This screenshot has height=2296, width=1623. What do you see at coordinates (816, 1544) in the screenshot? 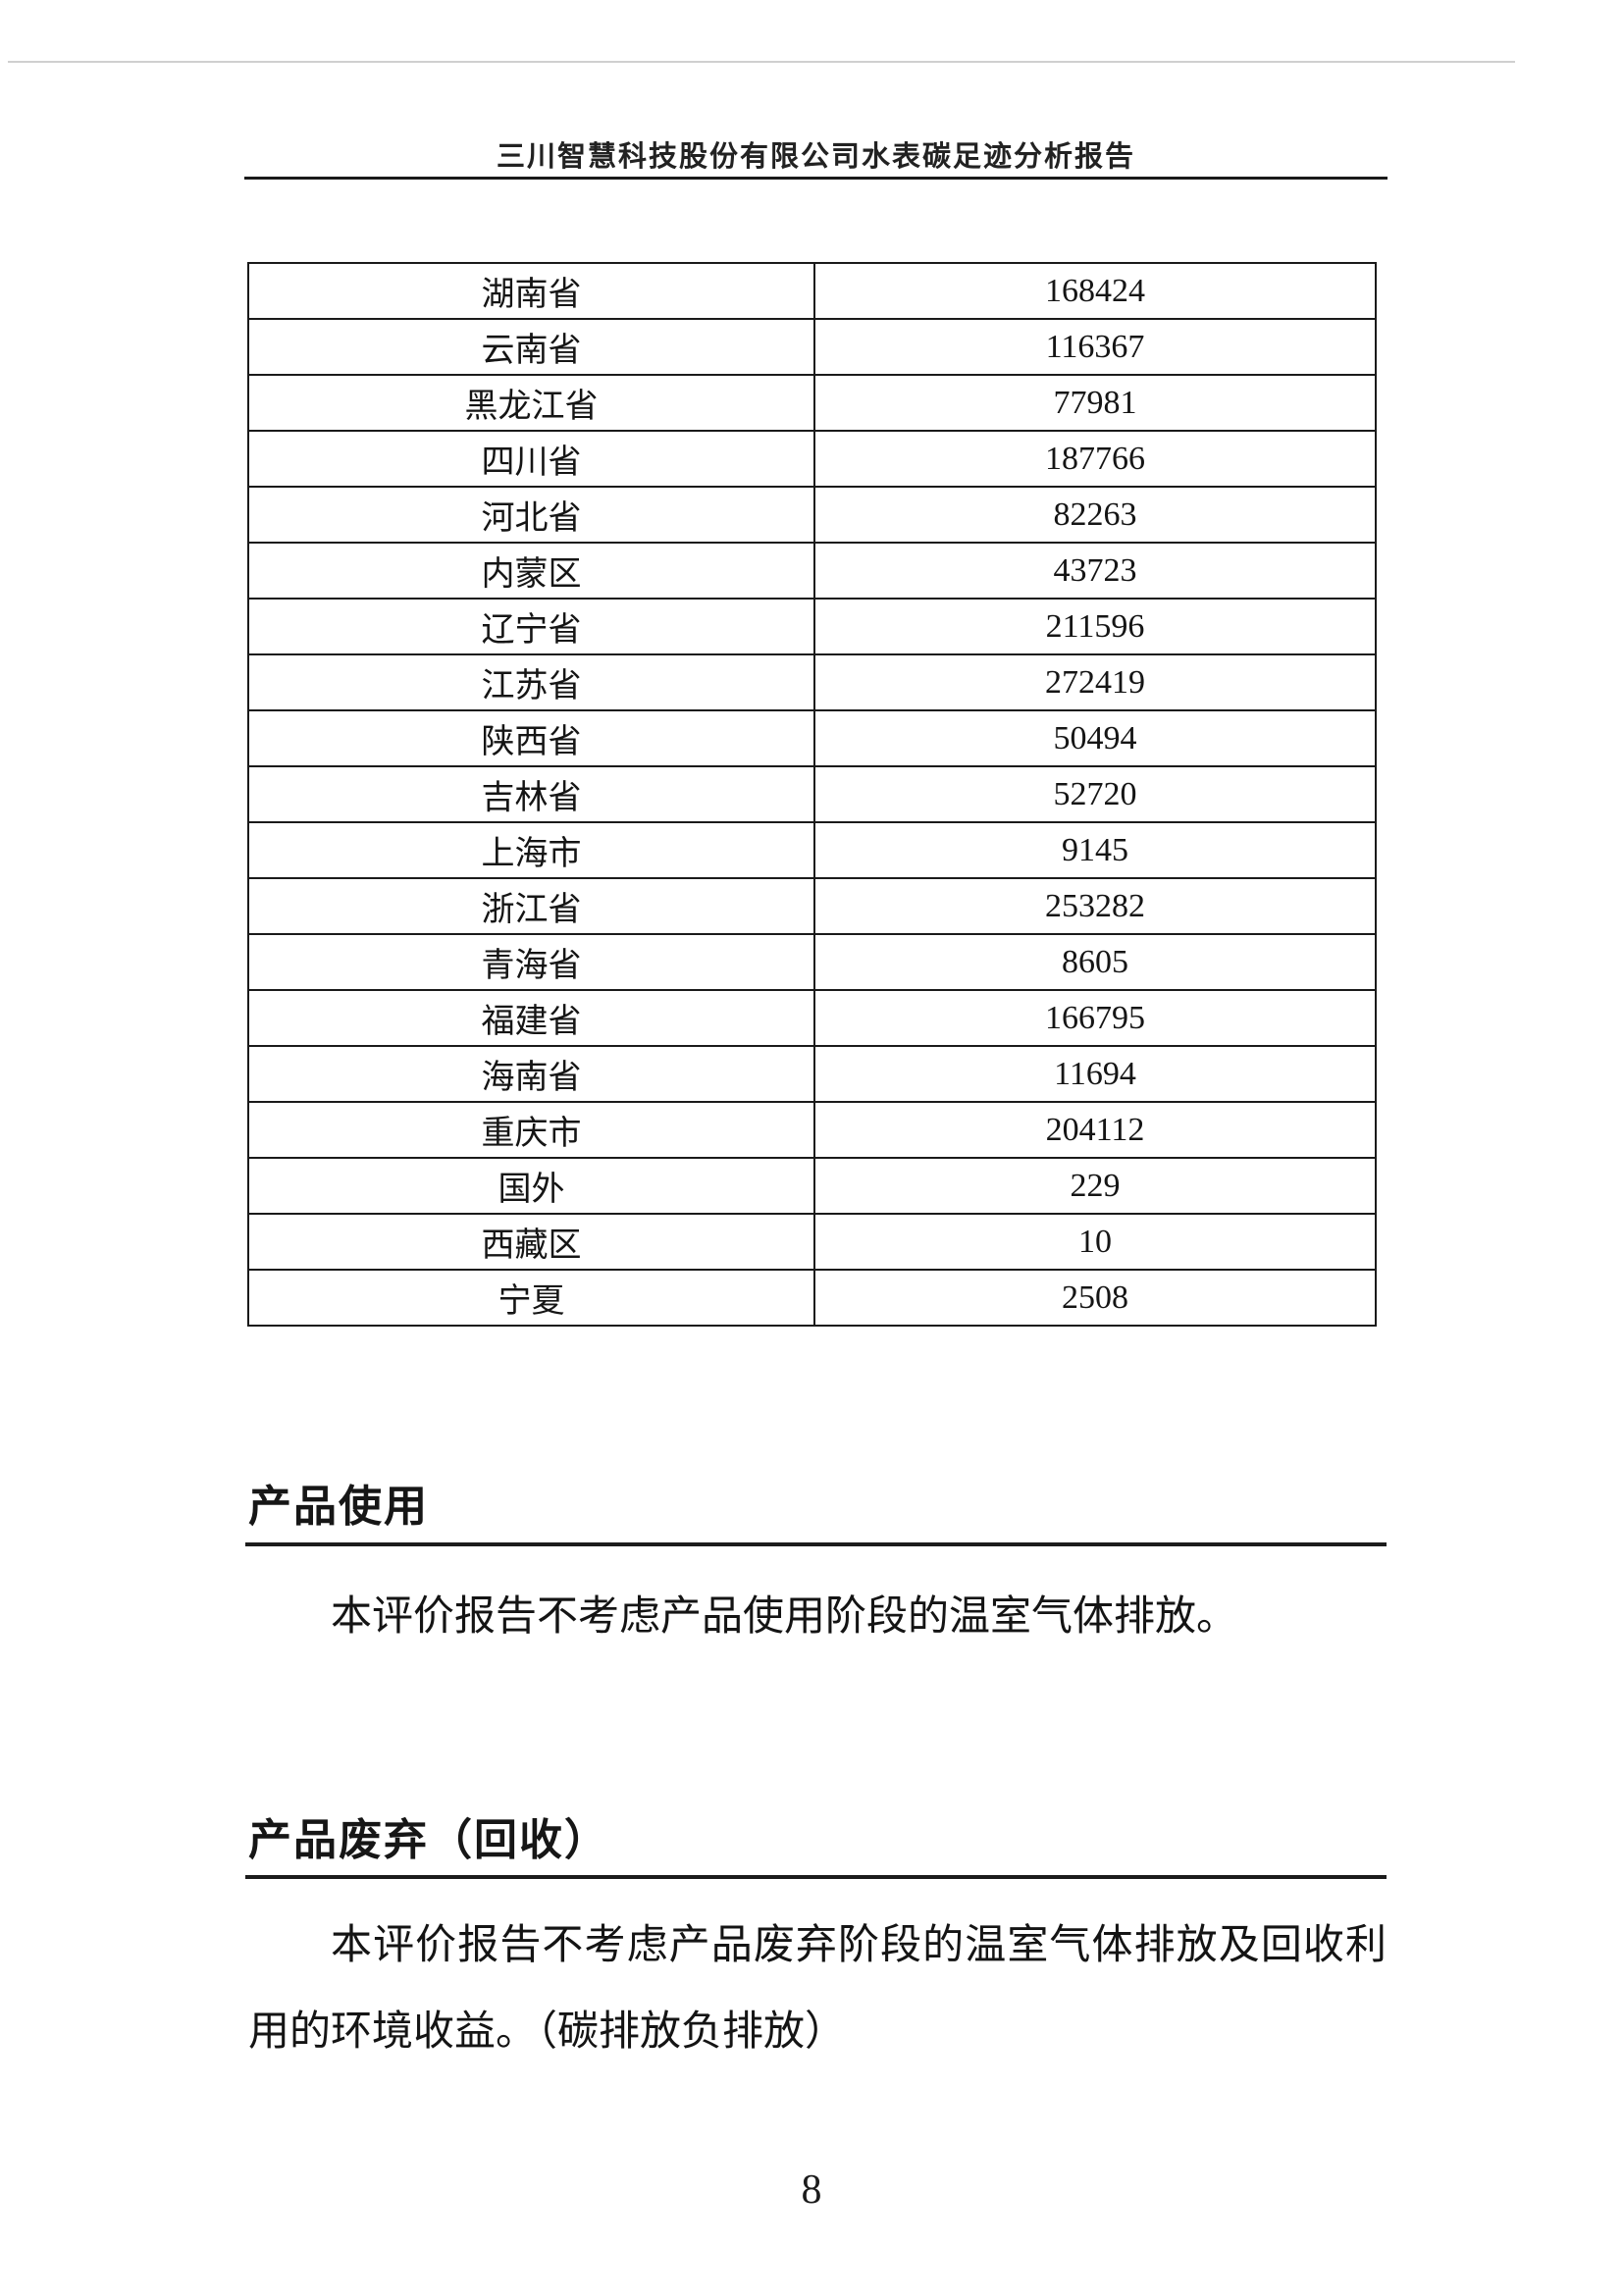
I see `section-rule-product-use` at bounding box center [816, 1544].